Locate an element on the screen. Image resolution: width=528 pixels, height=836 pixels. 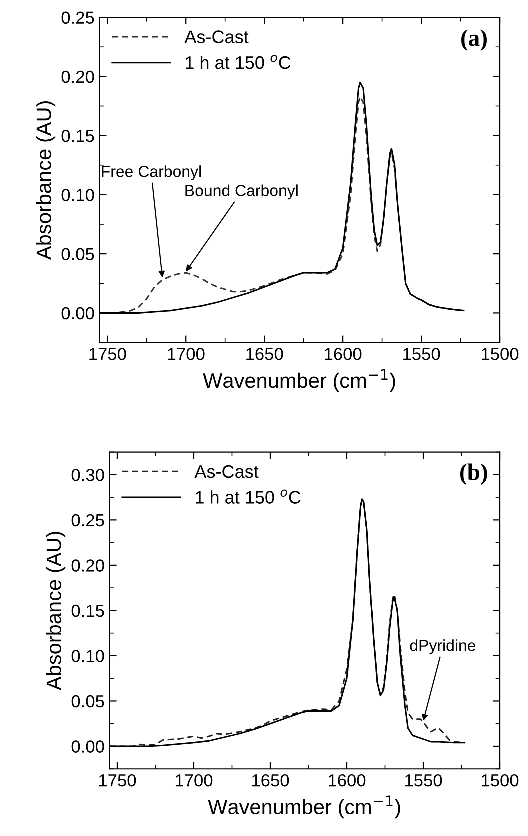
annotation: dPyridine is located at coordinates (443, 647).